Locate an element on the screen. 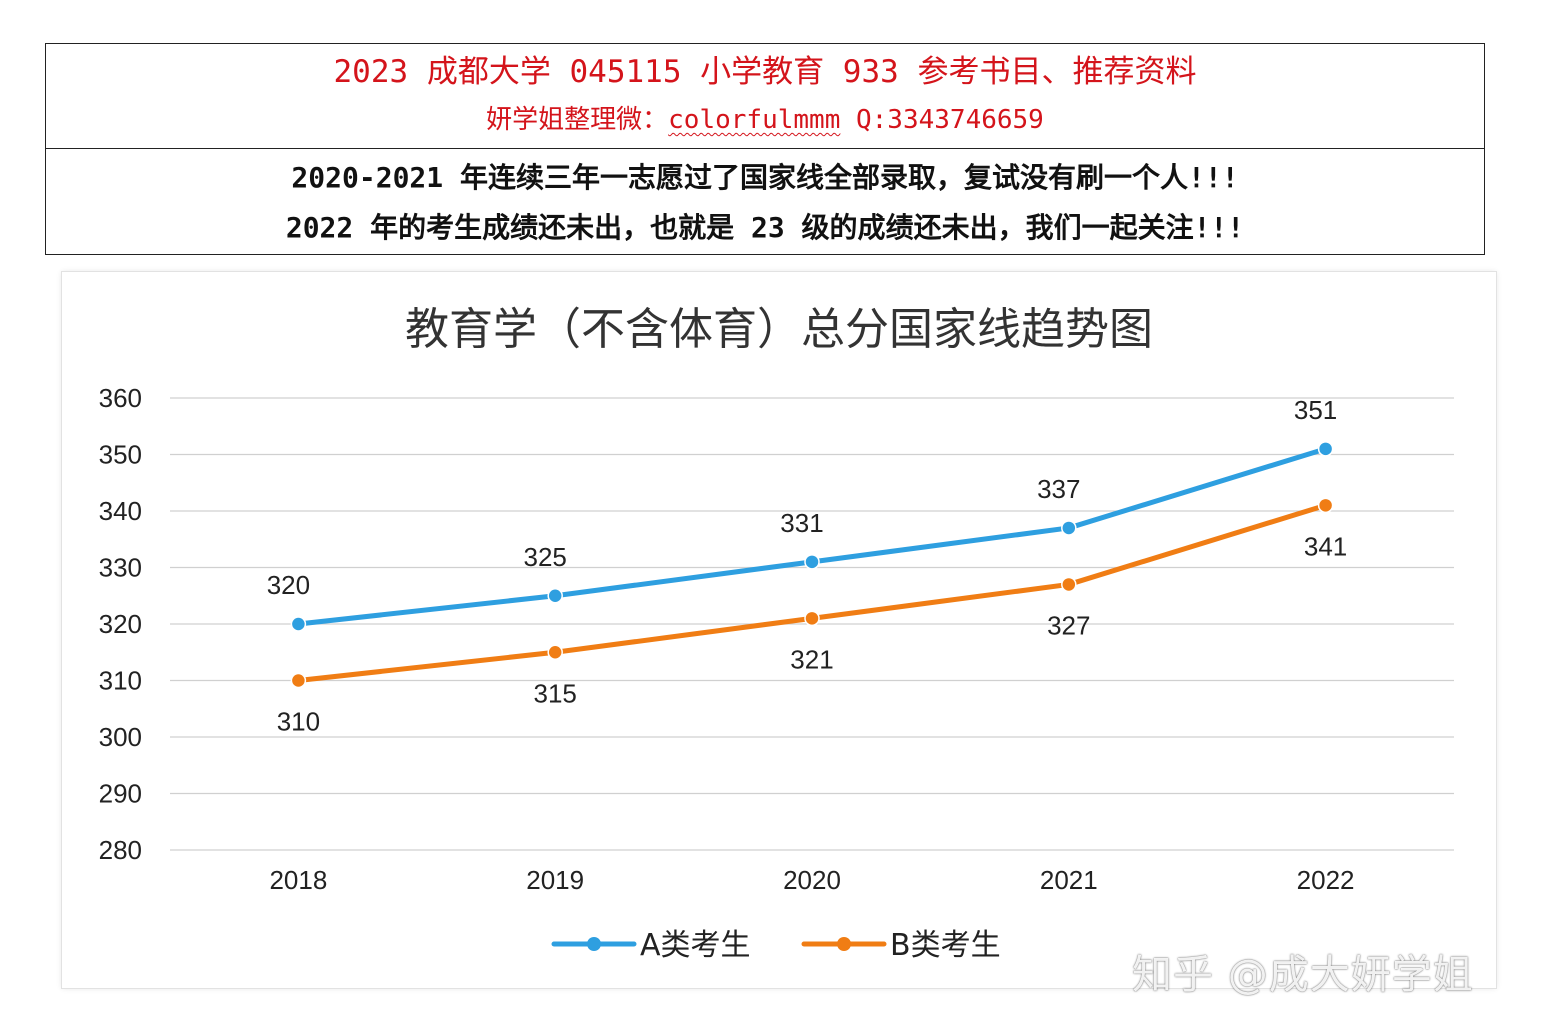 The width and height of the screenshot is (1552, 1034). data-label: 325 is located at coordinates (545, 557).